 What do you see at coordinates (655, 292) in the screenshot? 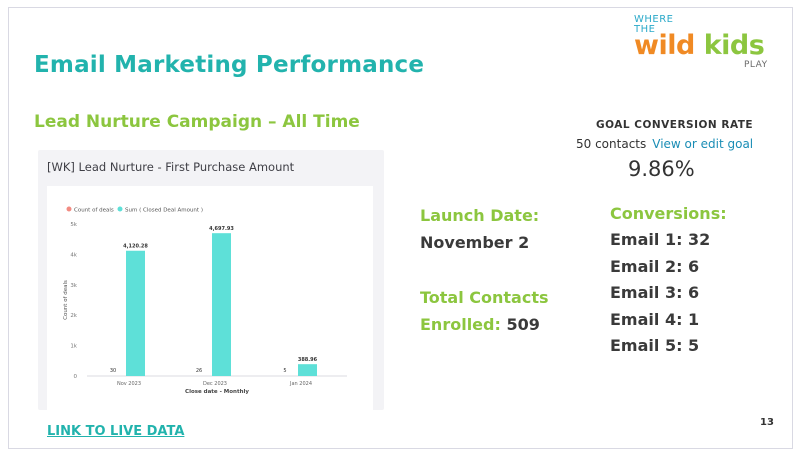
I see `conversion-item: Email 3: 6` at bounding box center [655, 292].